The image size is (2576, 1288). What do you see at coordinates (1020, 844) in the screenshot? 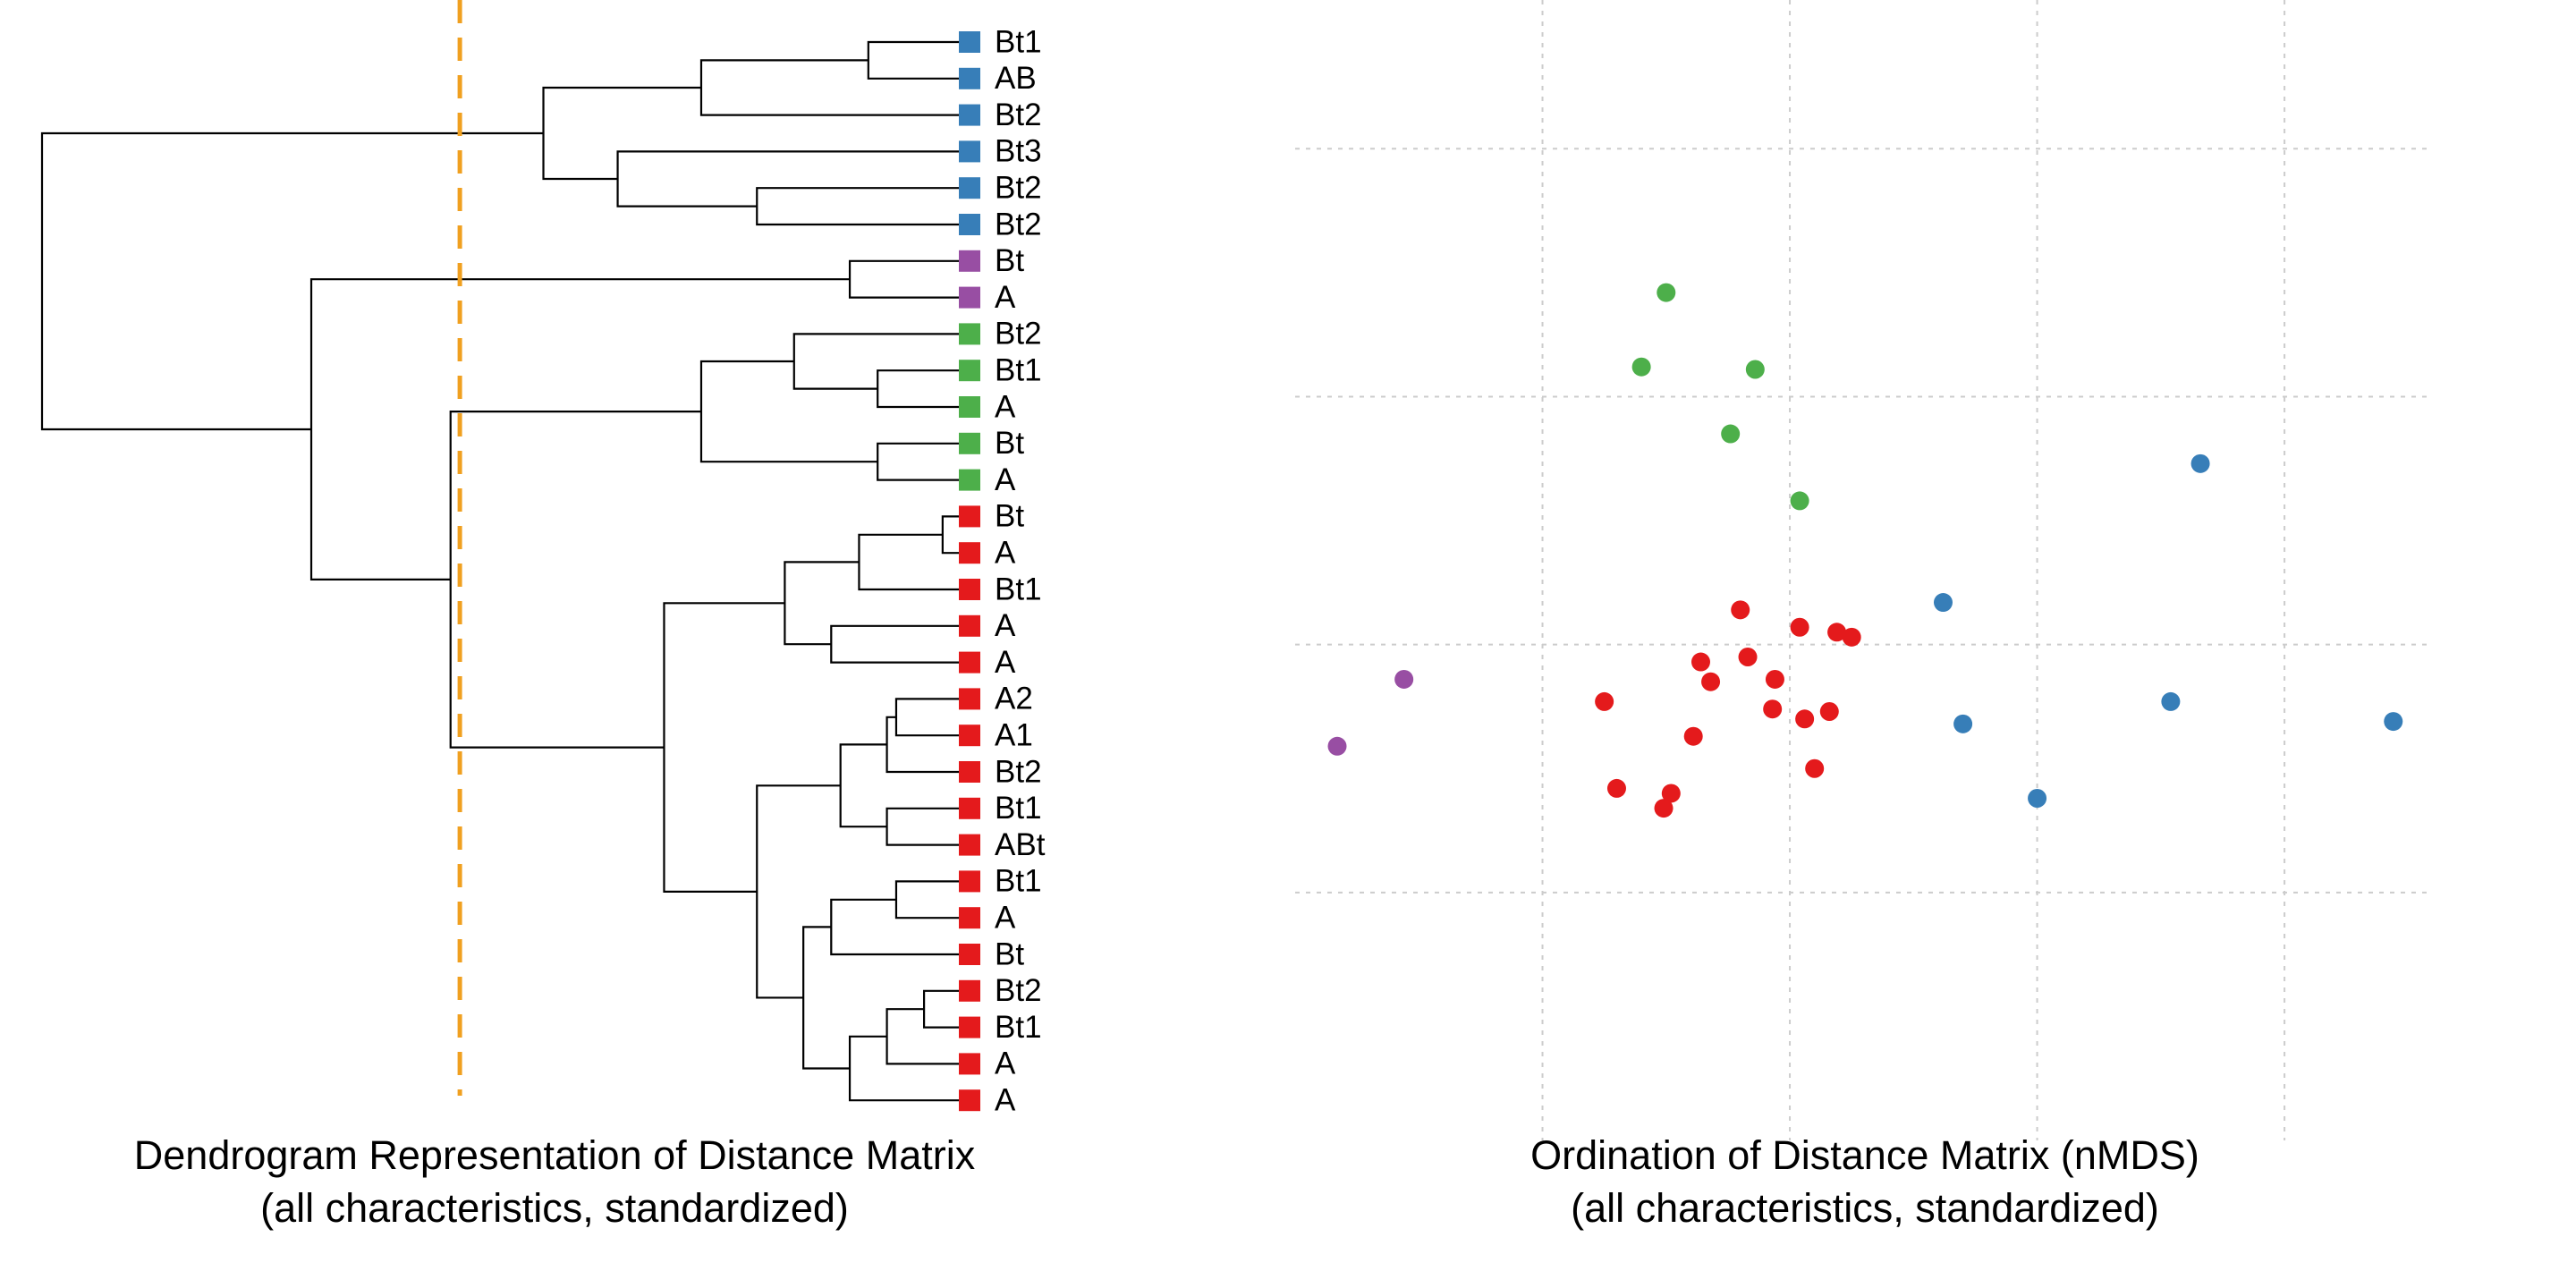
I see `leaf-label: ABt` at bounding box center [1020, 844].